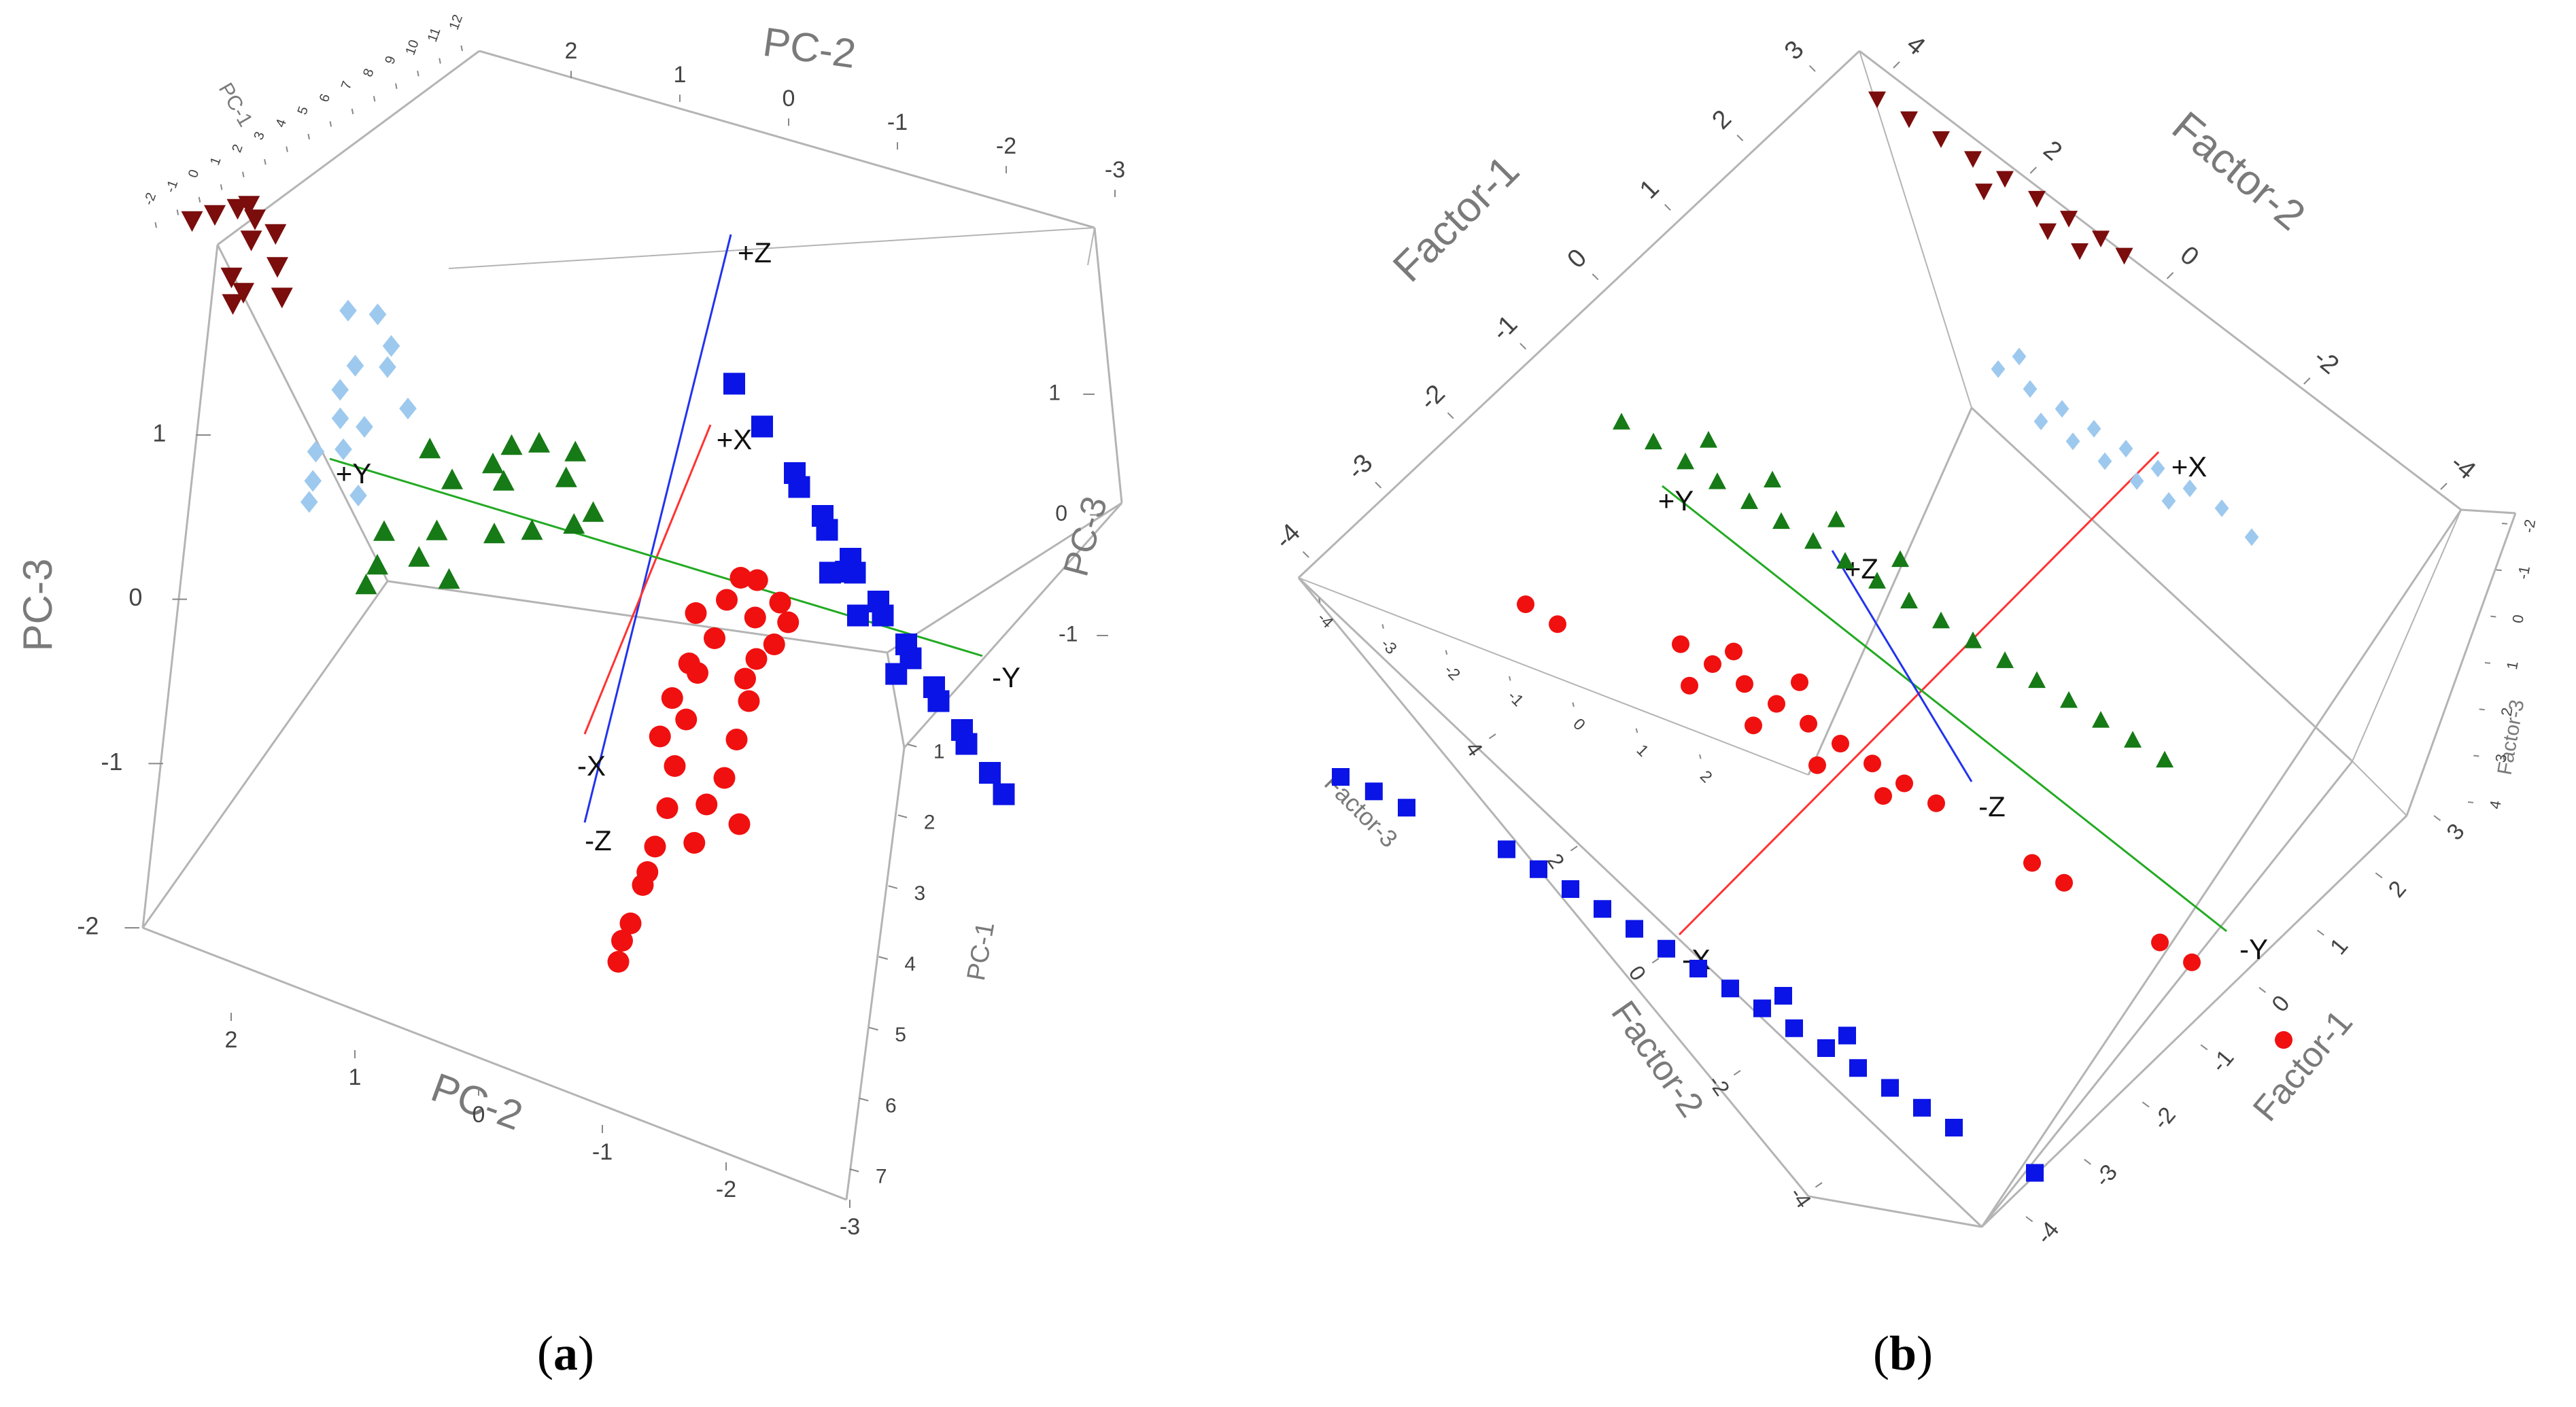 The image size is (2576, 1407). What do you see at coordinates (929, 823) in the screenshot?
I see `pc1-right-tick-label: 2` at bounding box center [929, 823].